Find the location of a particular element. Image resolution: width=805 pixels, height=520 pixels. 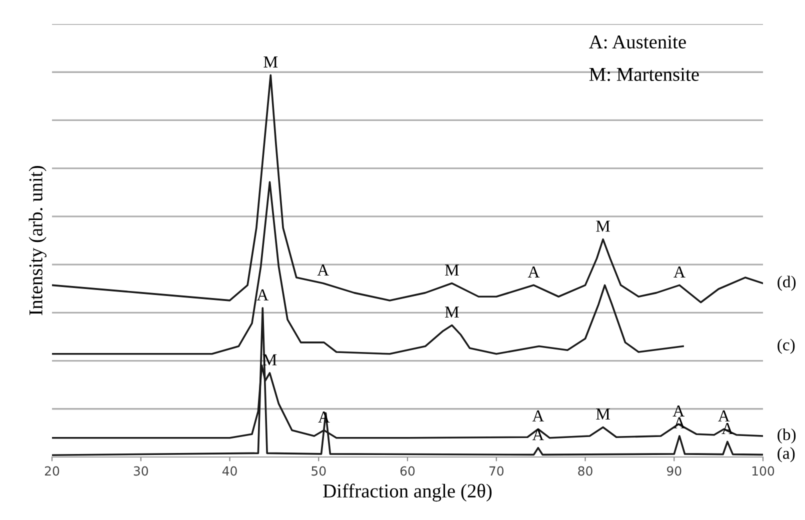

x-tick-label: 100 is located at coordinates (763, 471).